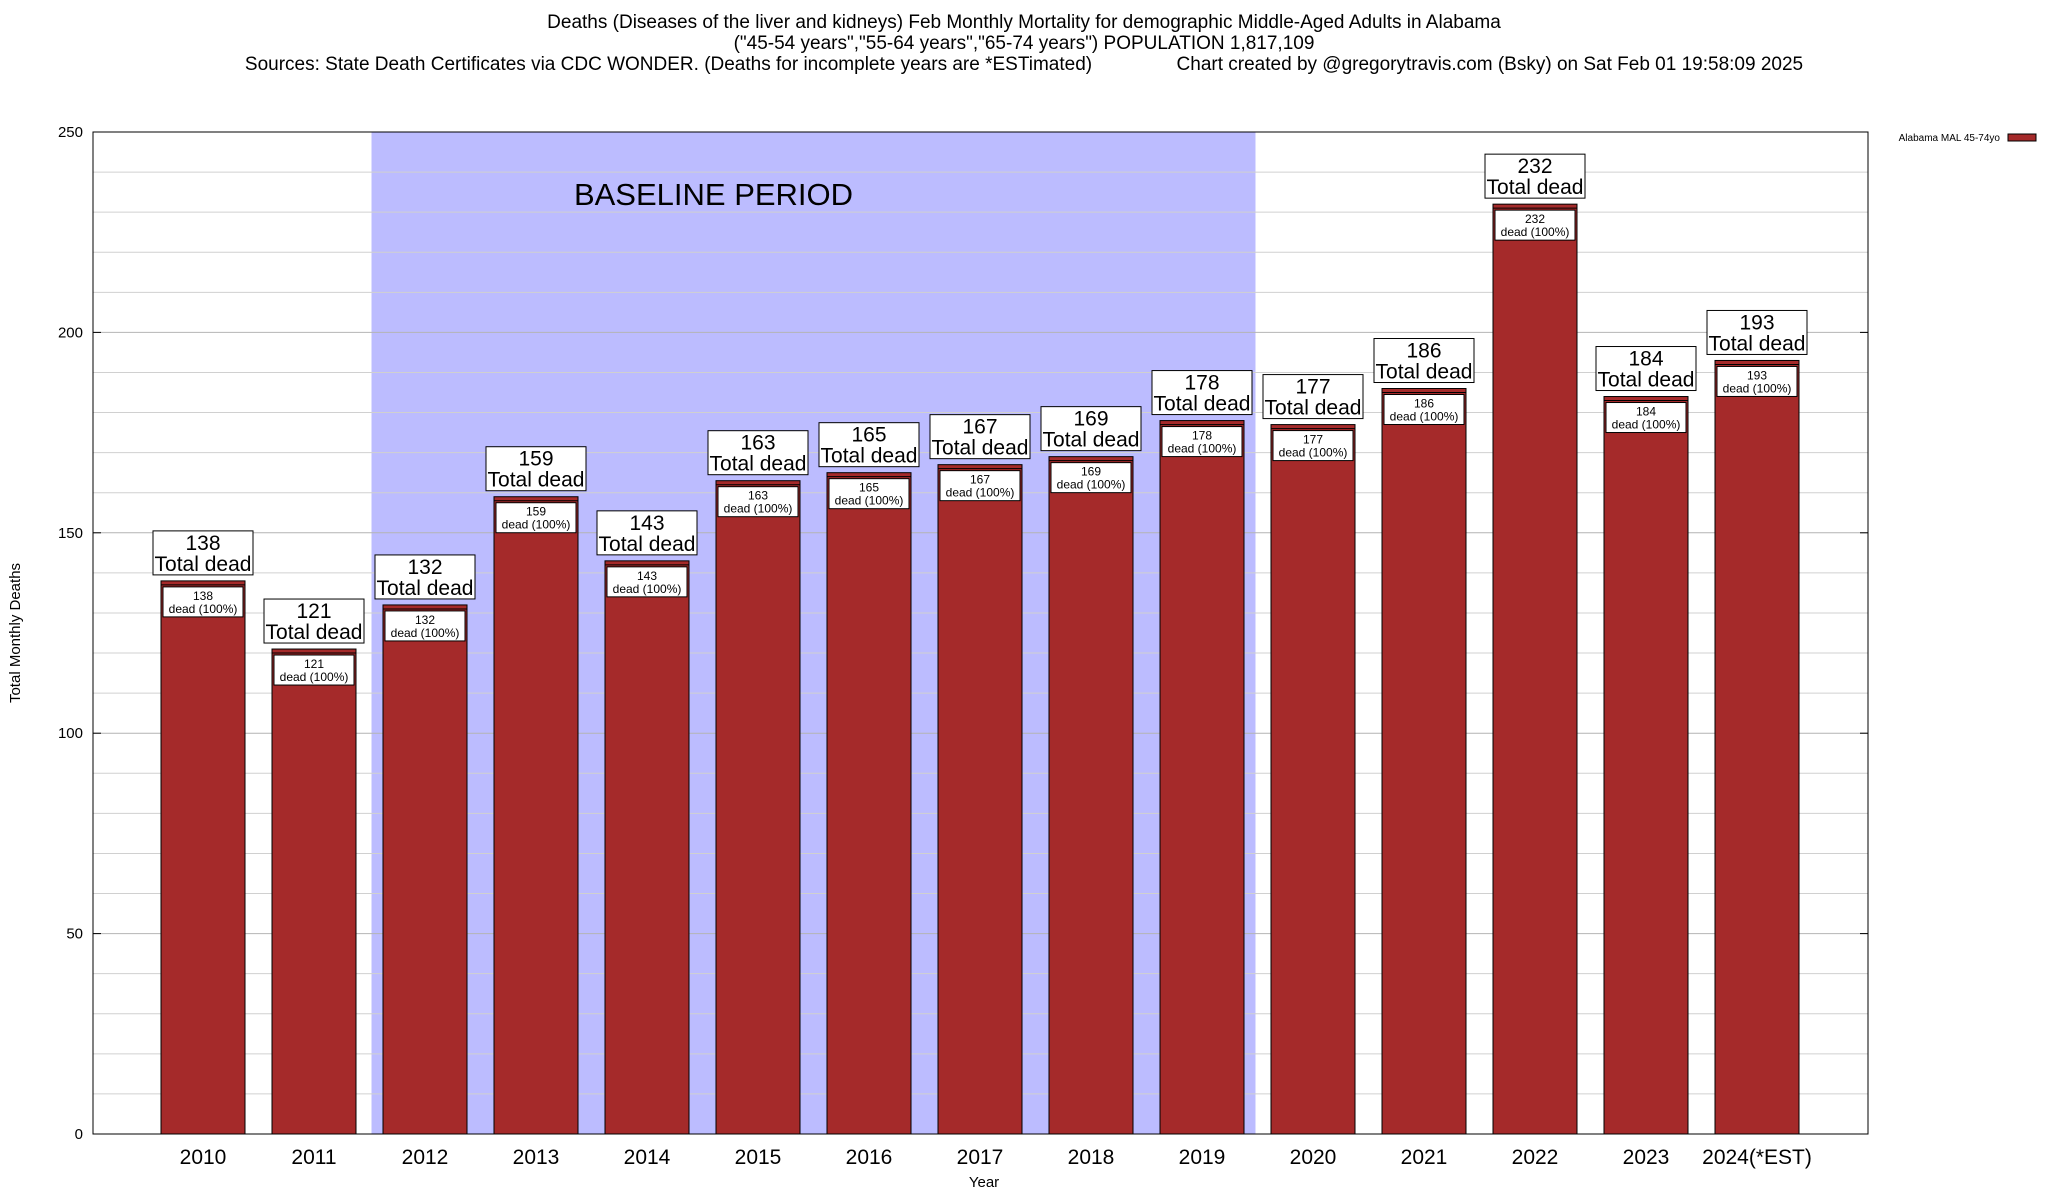  What do you see at coordinates (1201, 383) in the screenshot?
I see `bar-top-value-label: 178` at bounding box center [1201, 383].